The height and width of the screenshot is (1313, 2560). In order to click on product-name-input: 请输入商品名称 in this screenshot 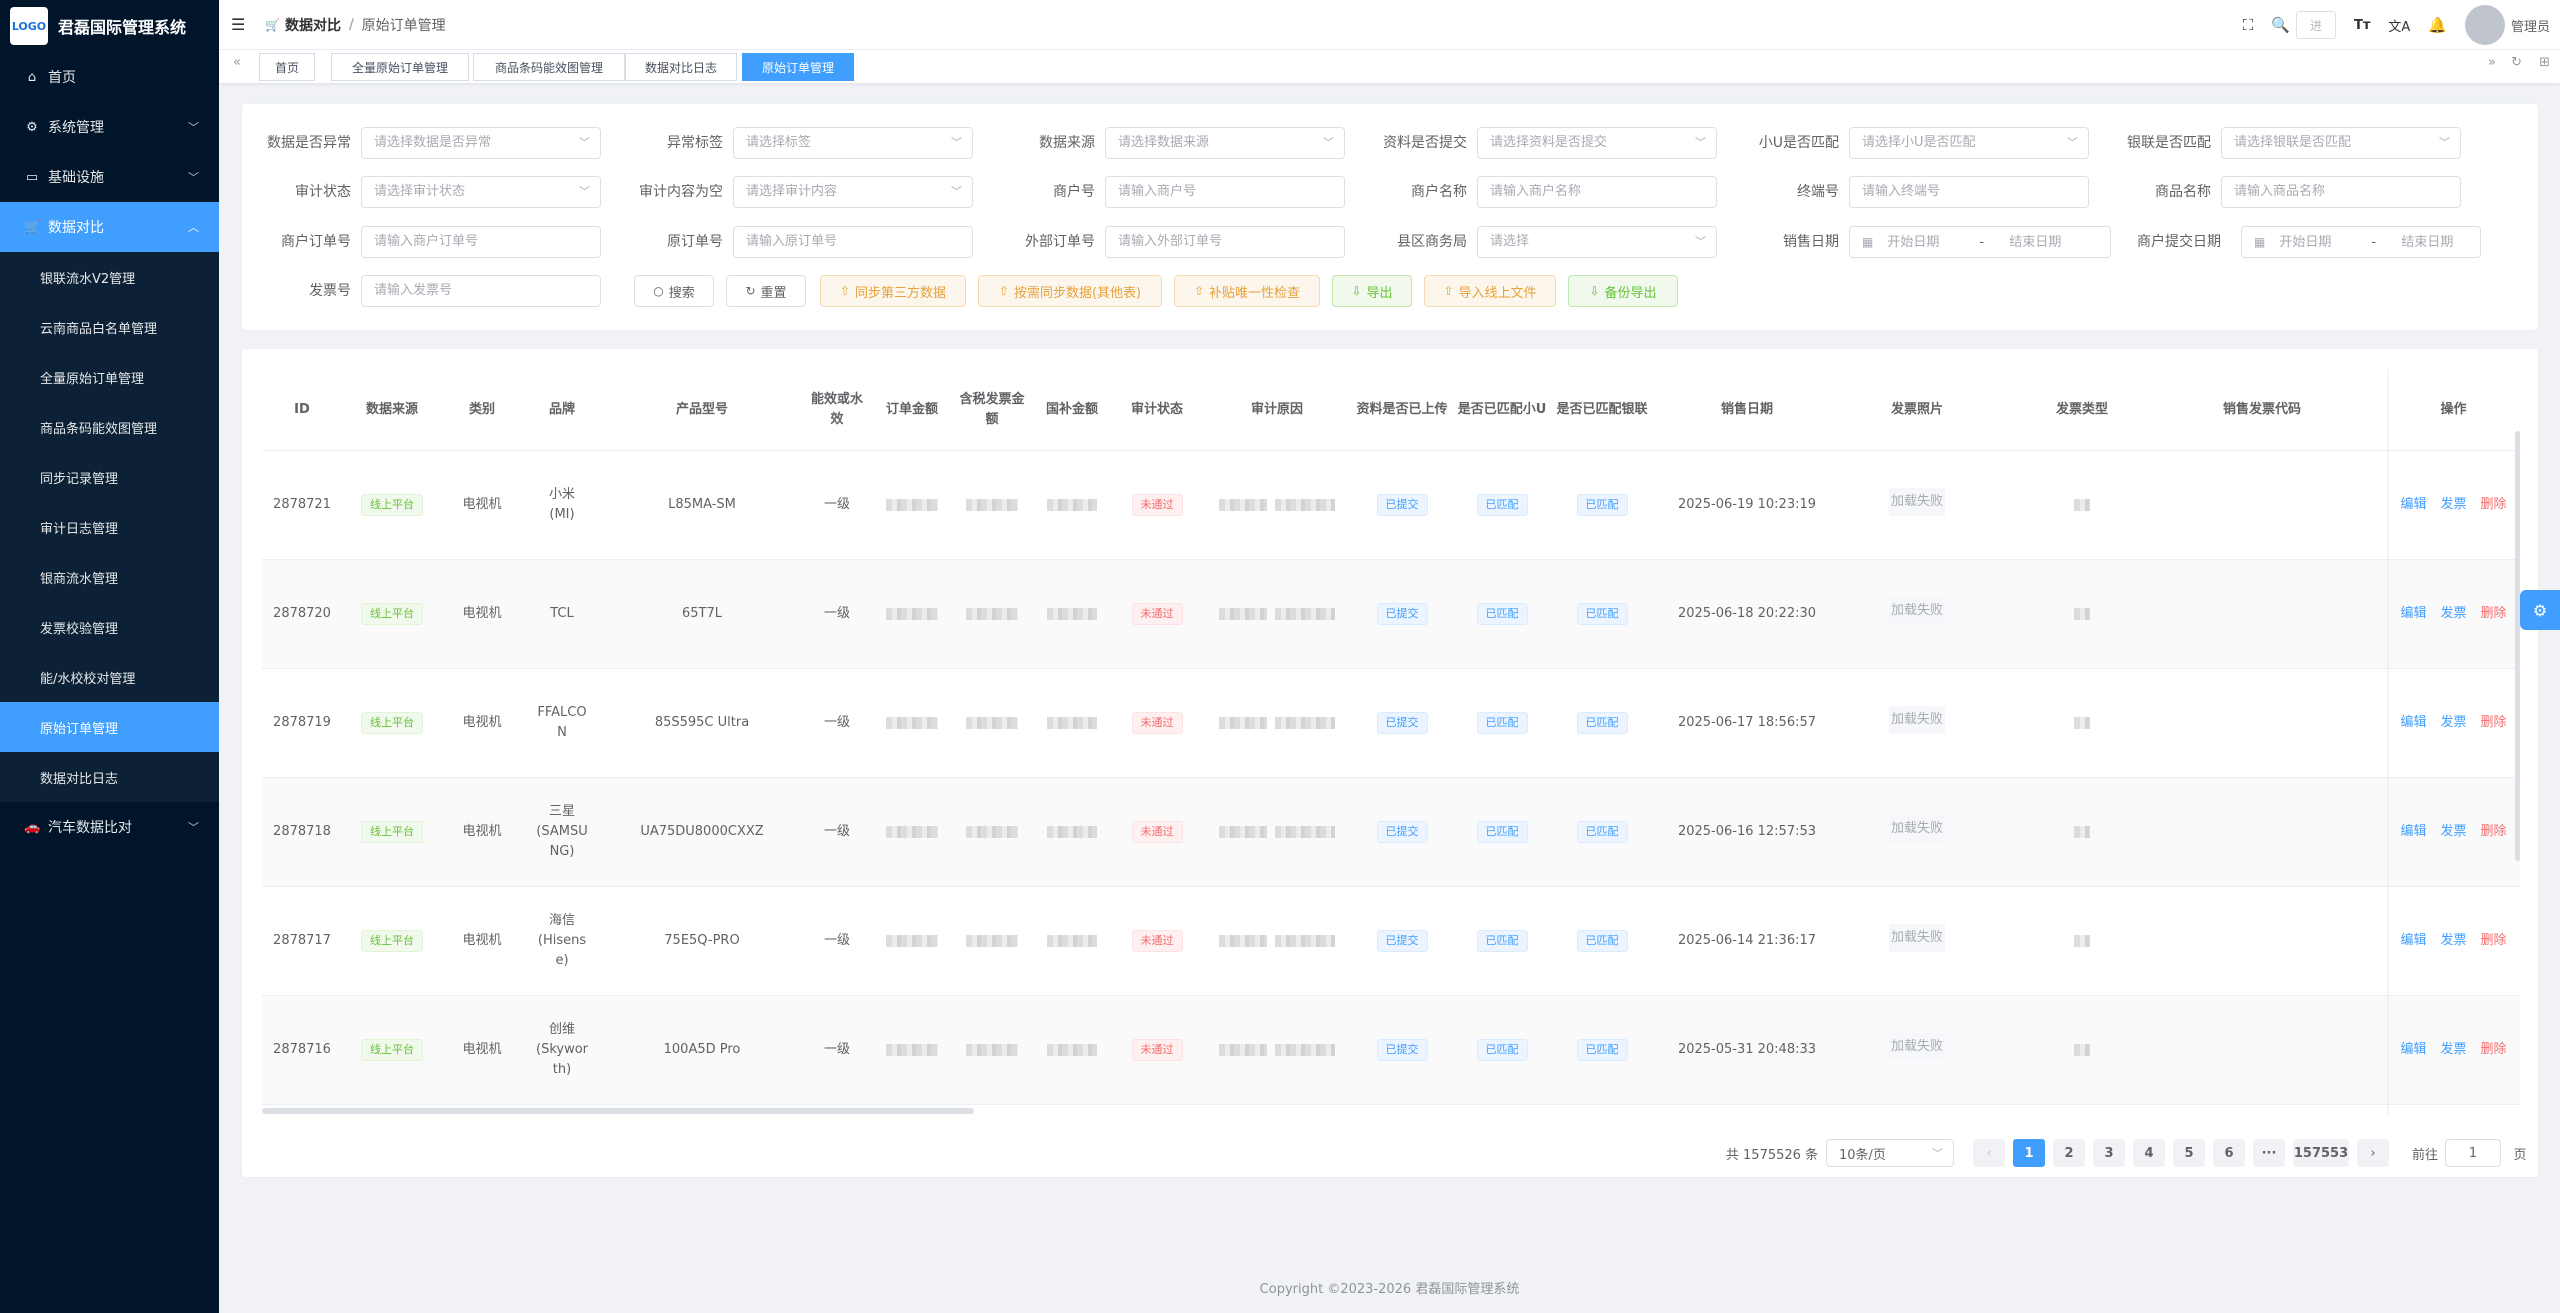, I will do `click(2341, 192)`.